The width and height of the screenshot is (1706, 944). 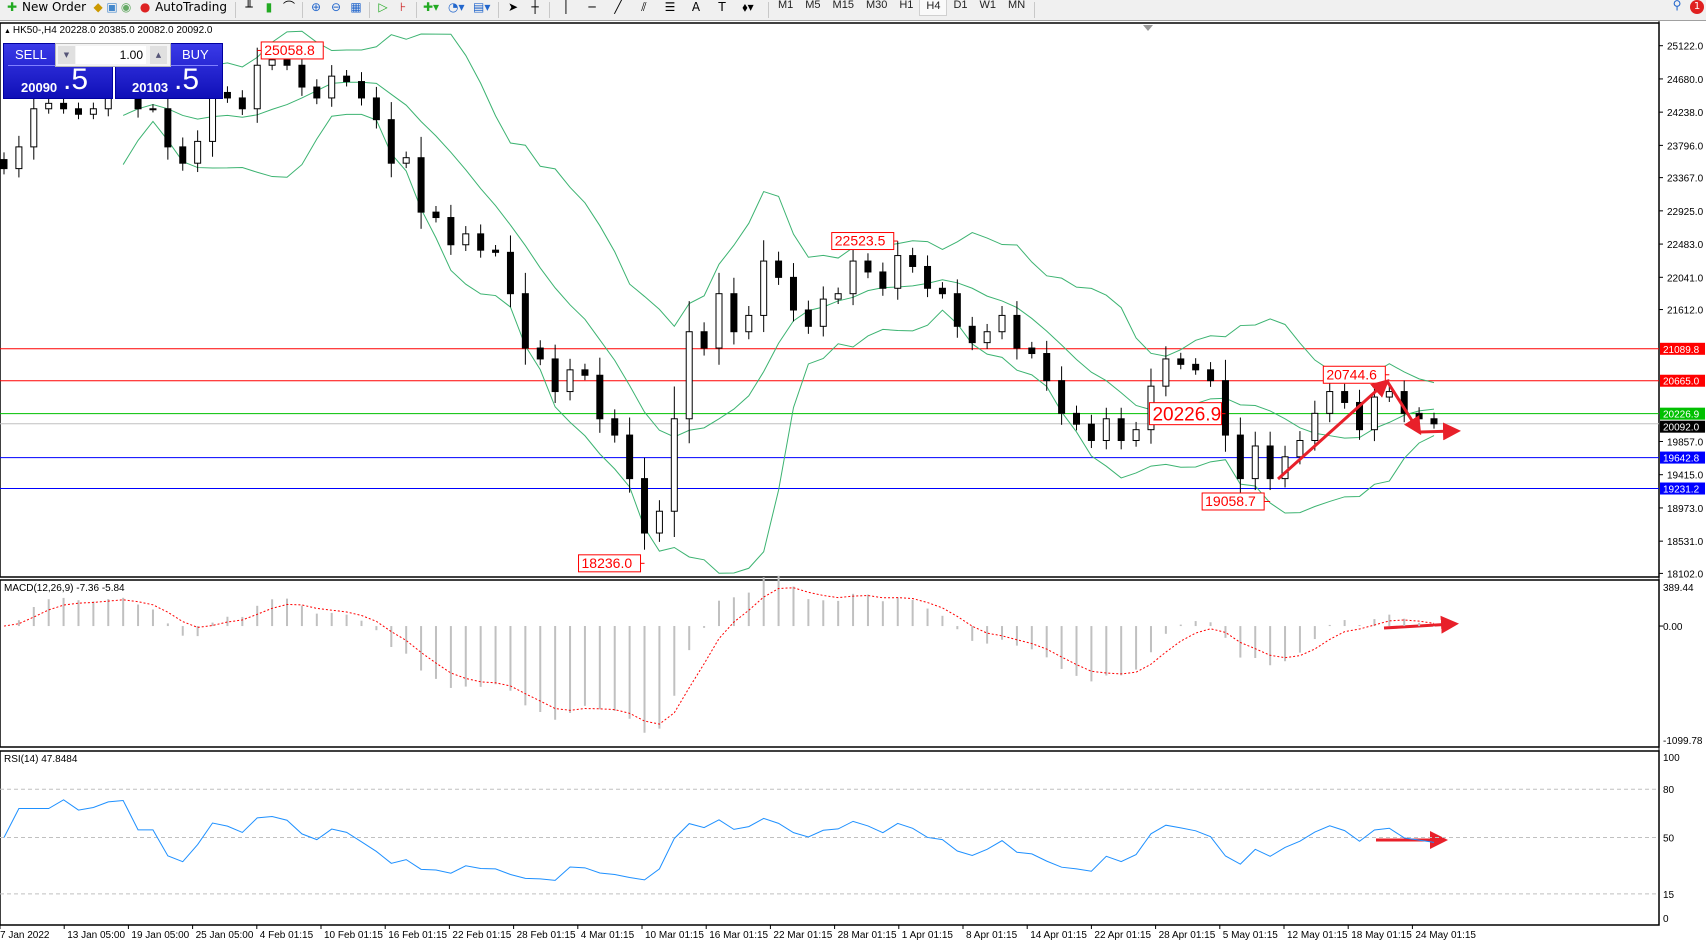 I want to click on timeframe-h1: H1, so click(x=906, y=5).